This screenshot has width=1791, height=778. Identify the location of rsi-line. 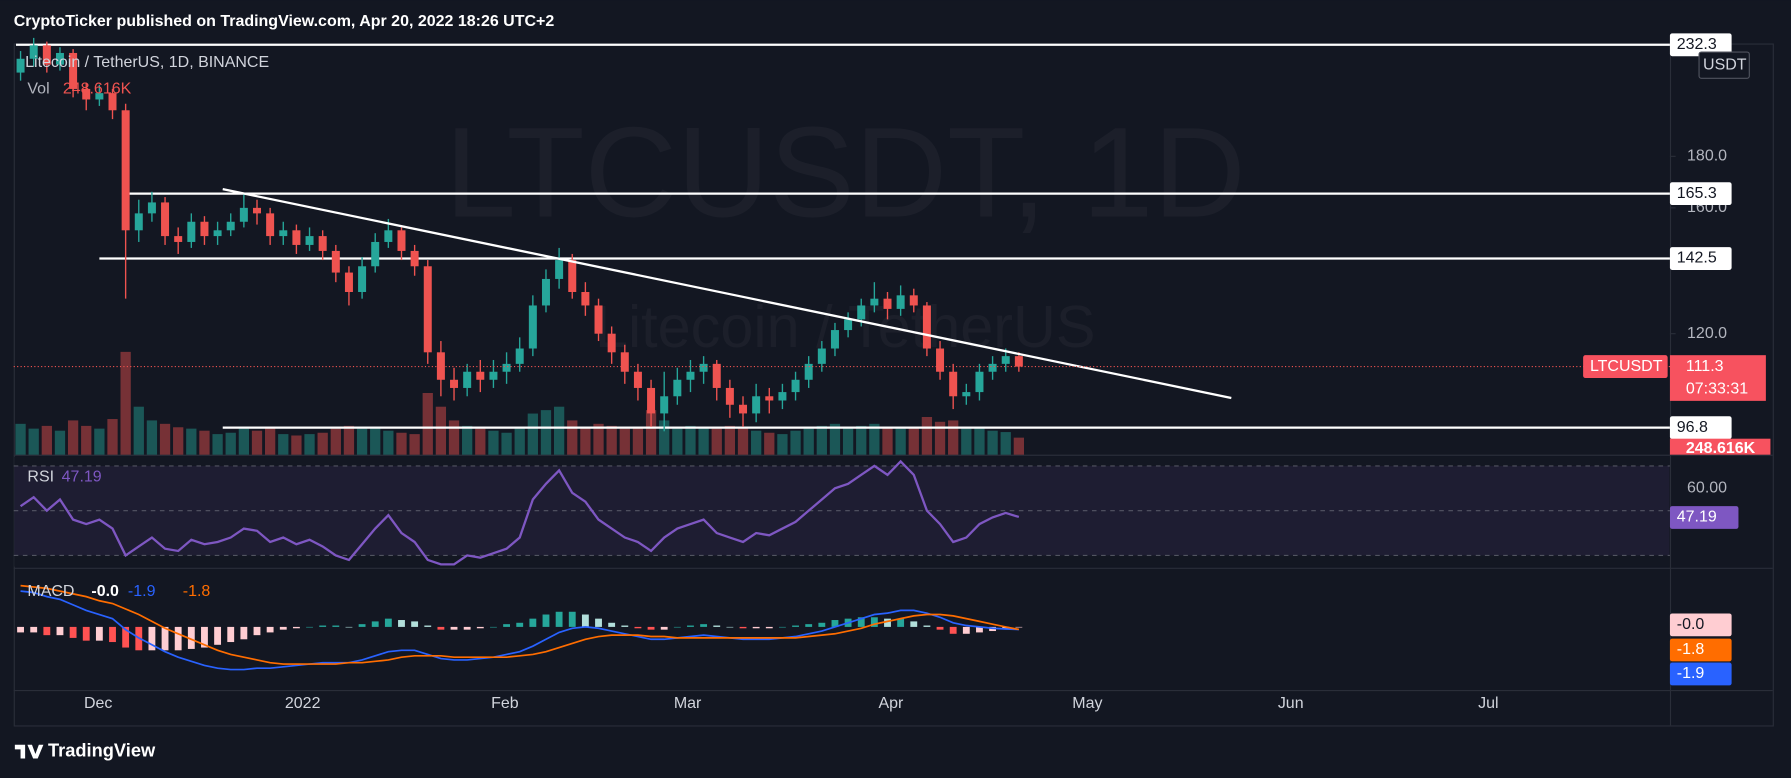
(519, 512).